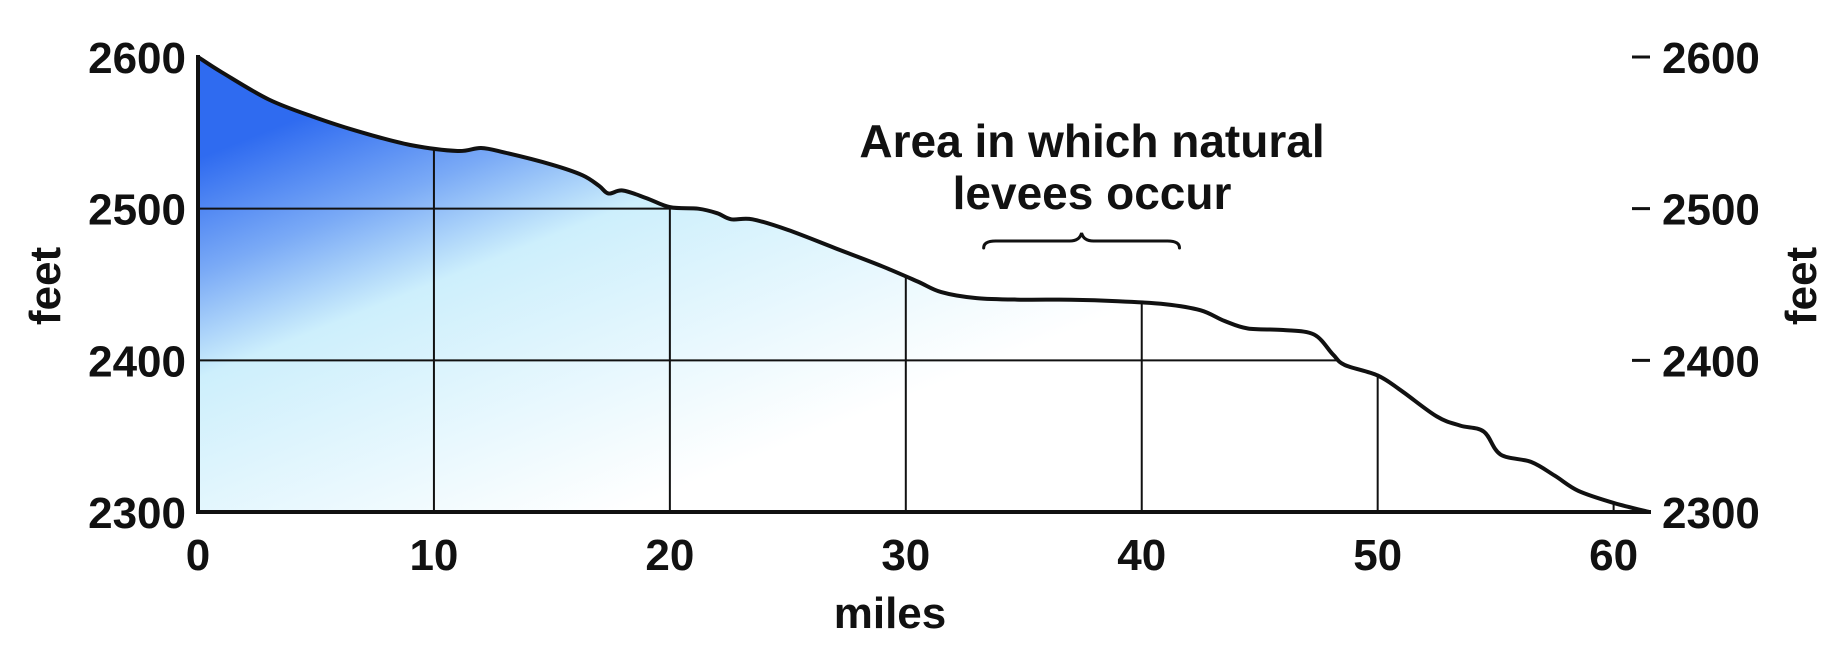 Image resolution: width=1843 pixels, height=646 pixels. I want to click on y-tick-label-left-2600: 2600, so click(137, 58).